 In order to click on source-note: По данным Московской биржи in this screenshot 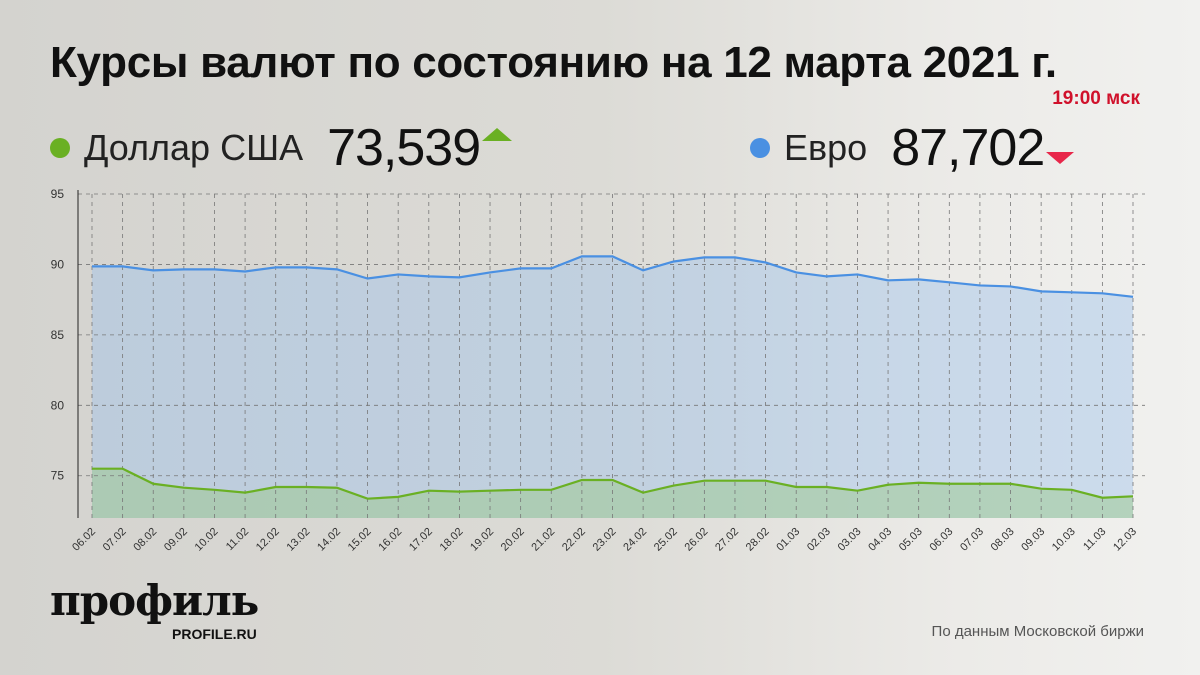, I will do `click(1037, 631)`.